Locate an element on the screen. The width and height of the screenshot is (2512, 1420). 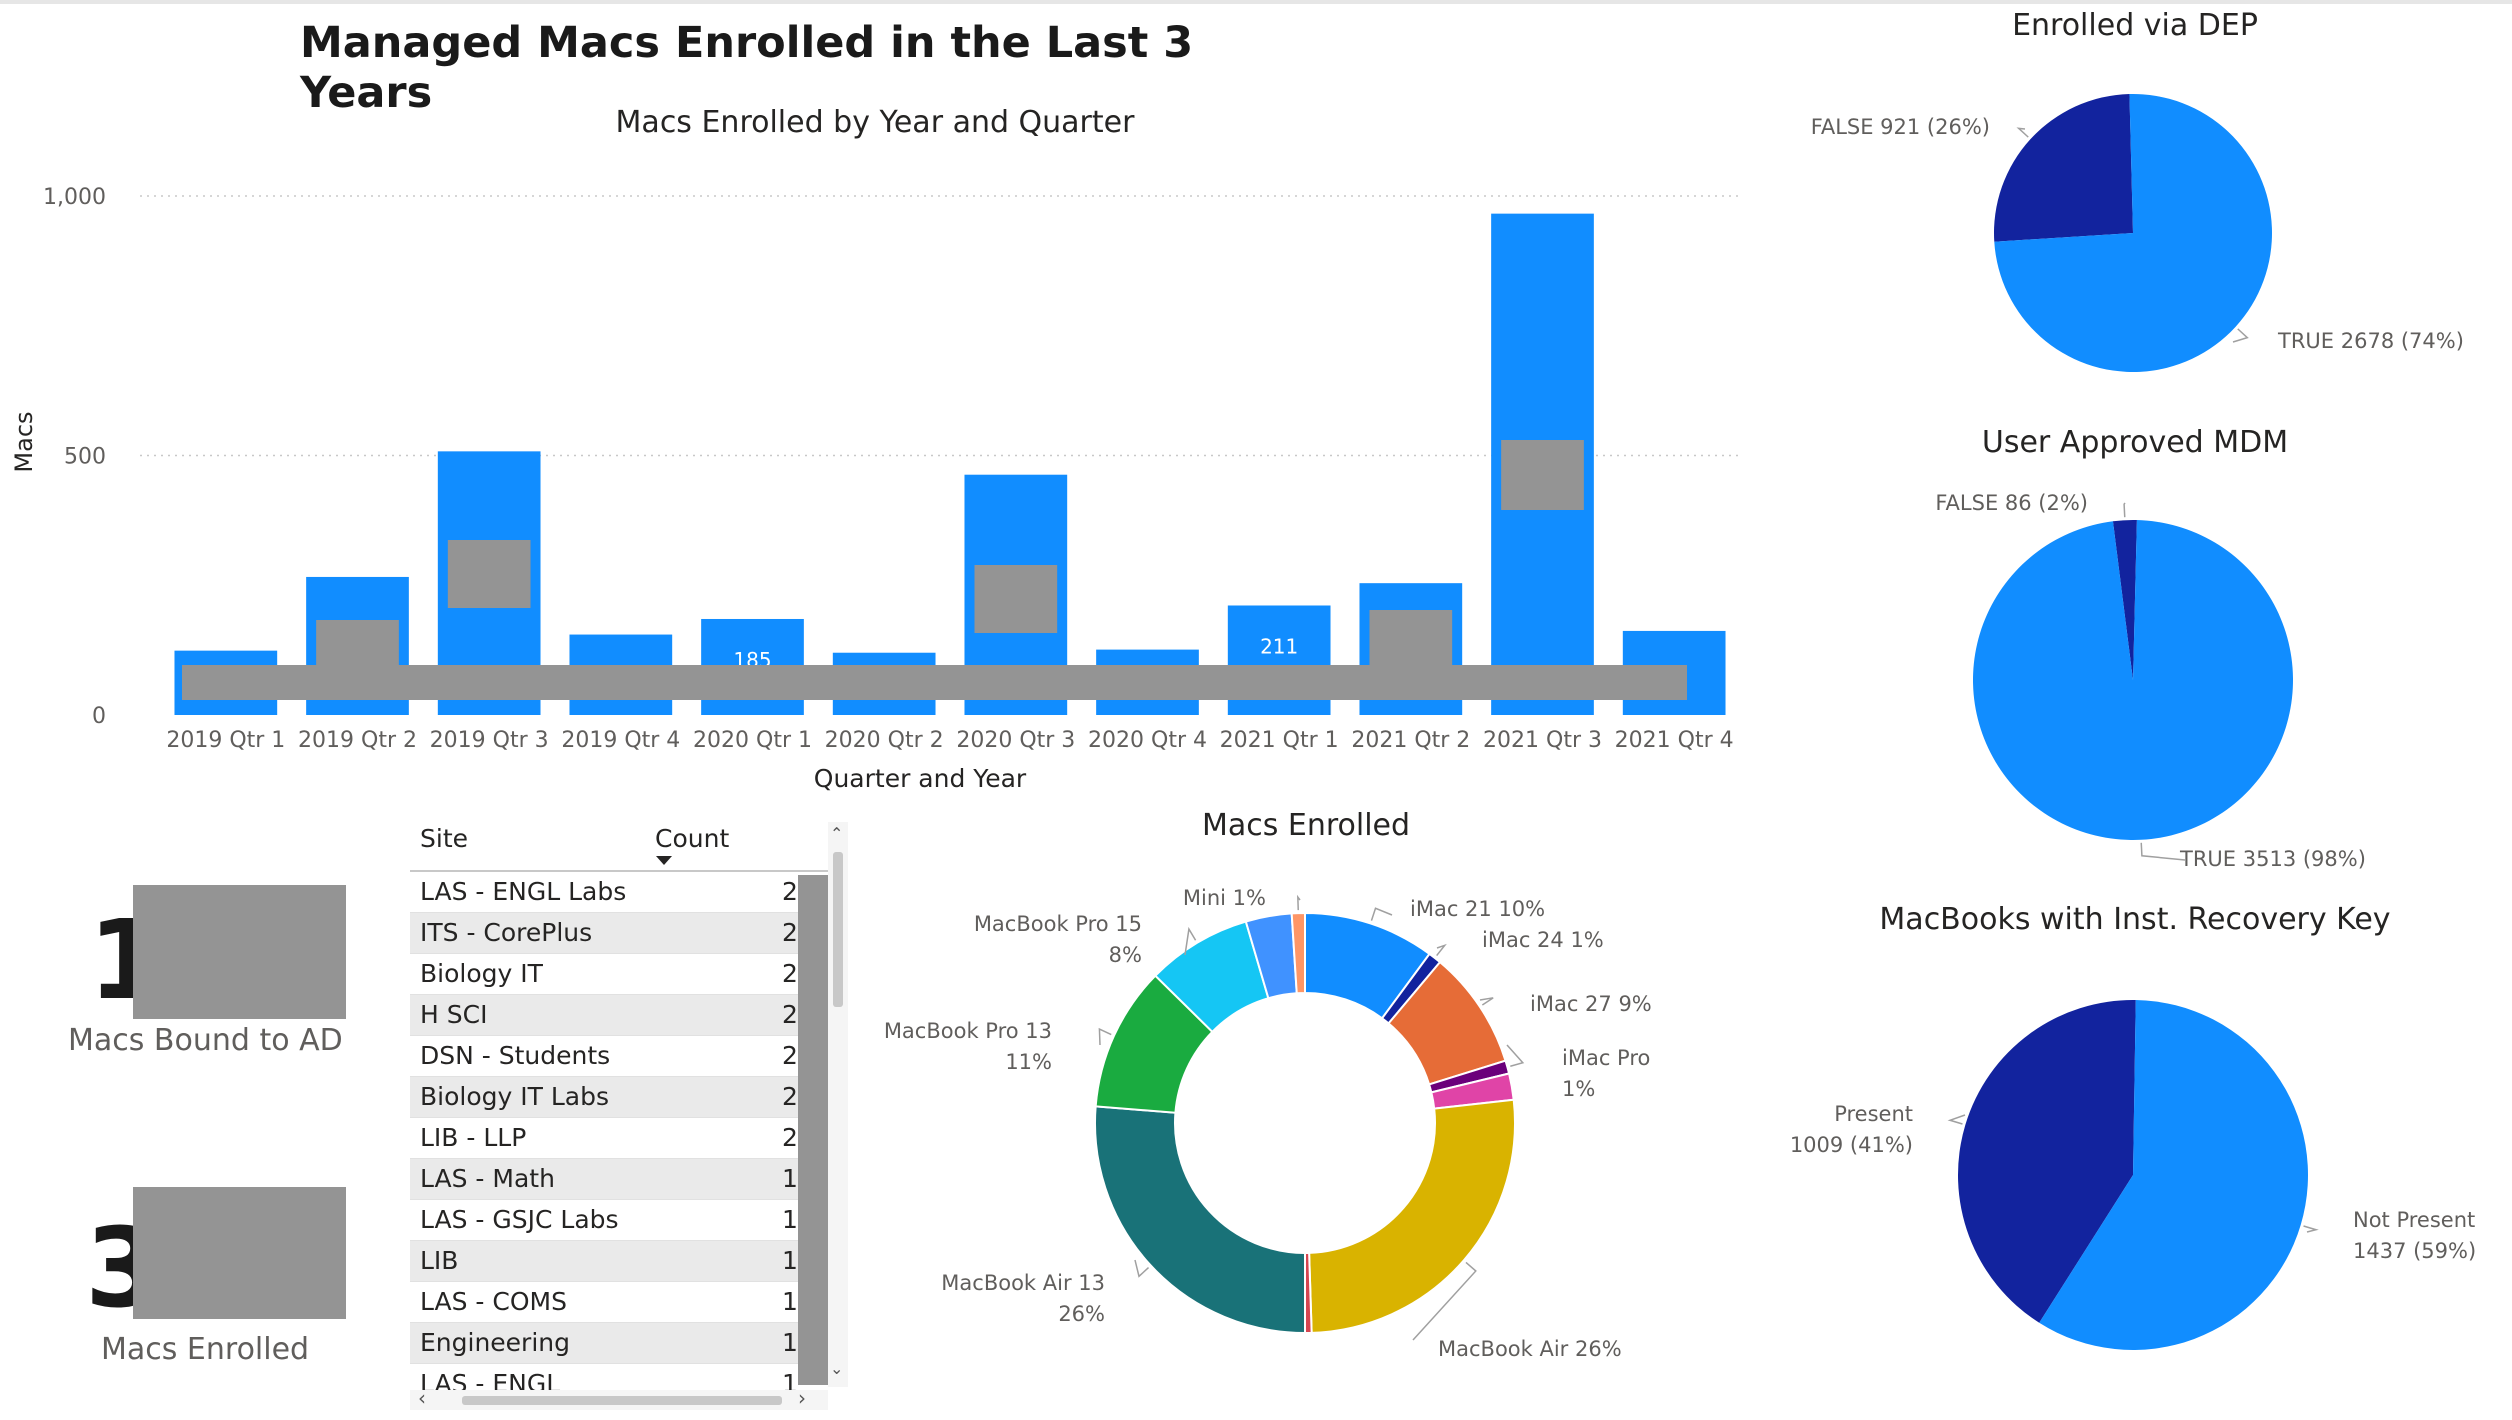
slice-label: TRUE 2678 (74%) is located at coordinates (2370, 341).